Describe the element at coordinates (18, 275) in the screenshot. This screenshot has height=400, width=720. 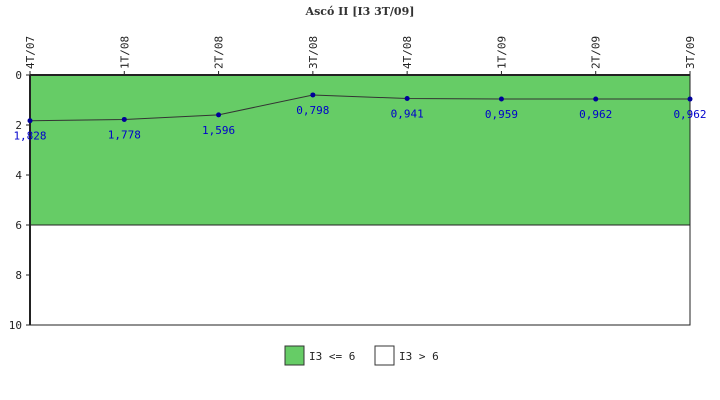
I see `y-tick-label: 8` at that location.